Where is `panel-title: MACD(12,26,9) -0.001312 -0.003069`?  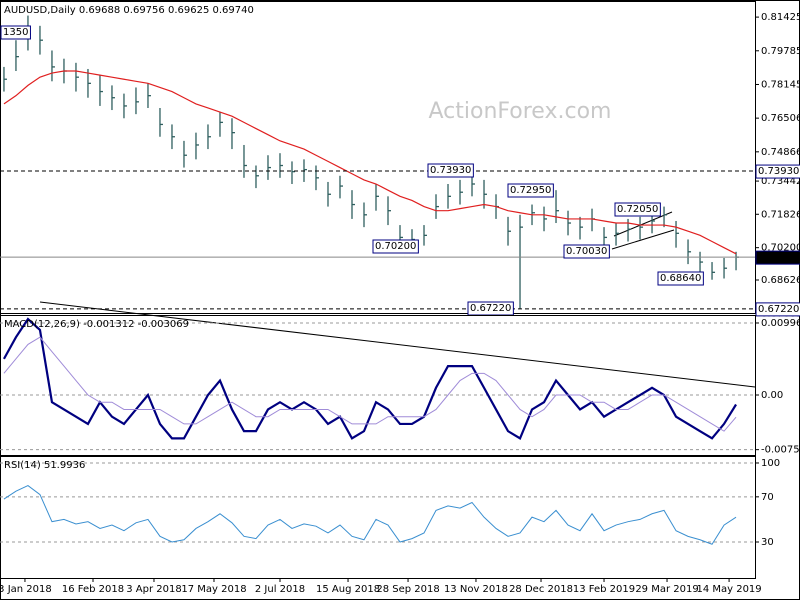
panel-title: MACD(12,26,9) -0.001312 -0.003069 is located at coordinates (96, 324).